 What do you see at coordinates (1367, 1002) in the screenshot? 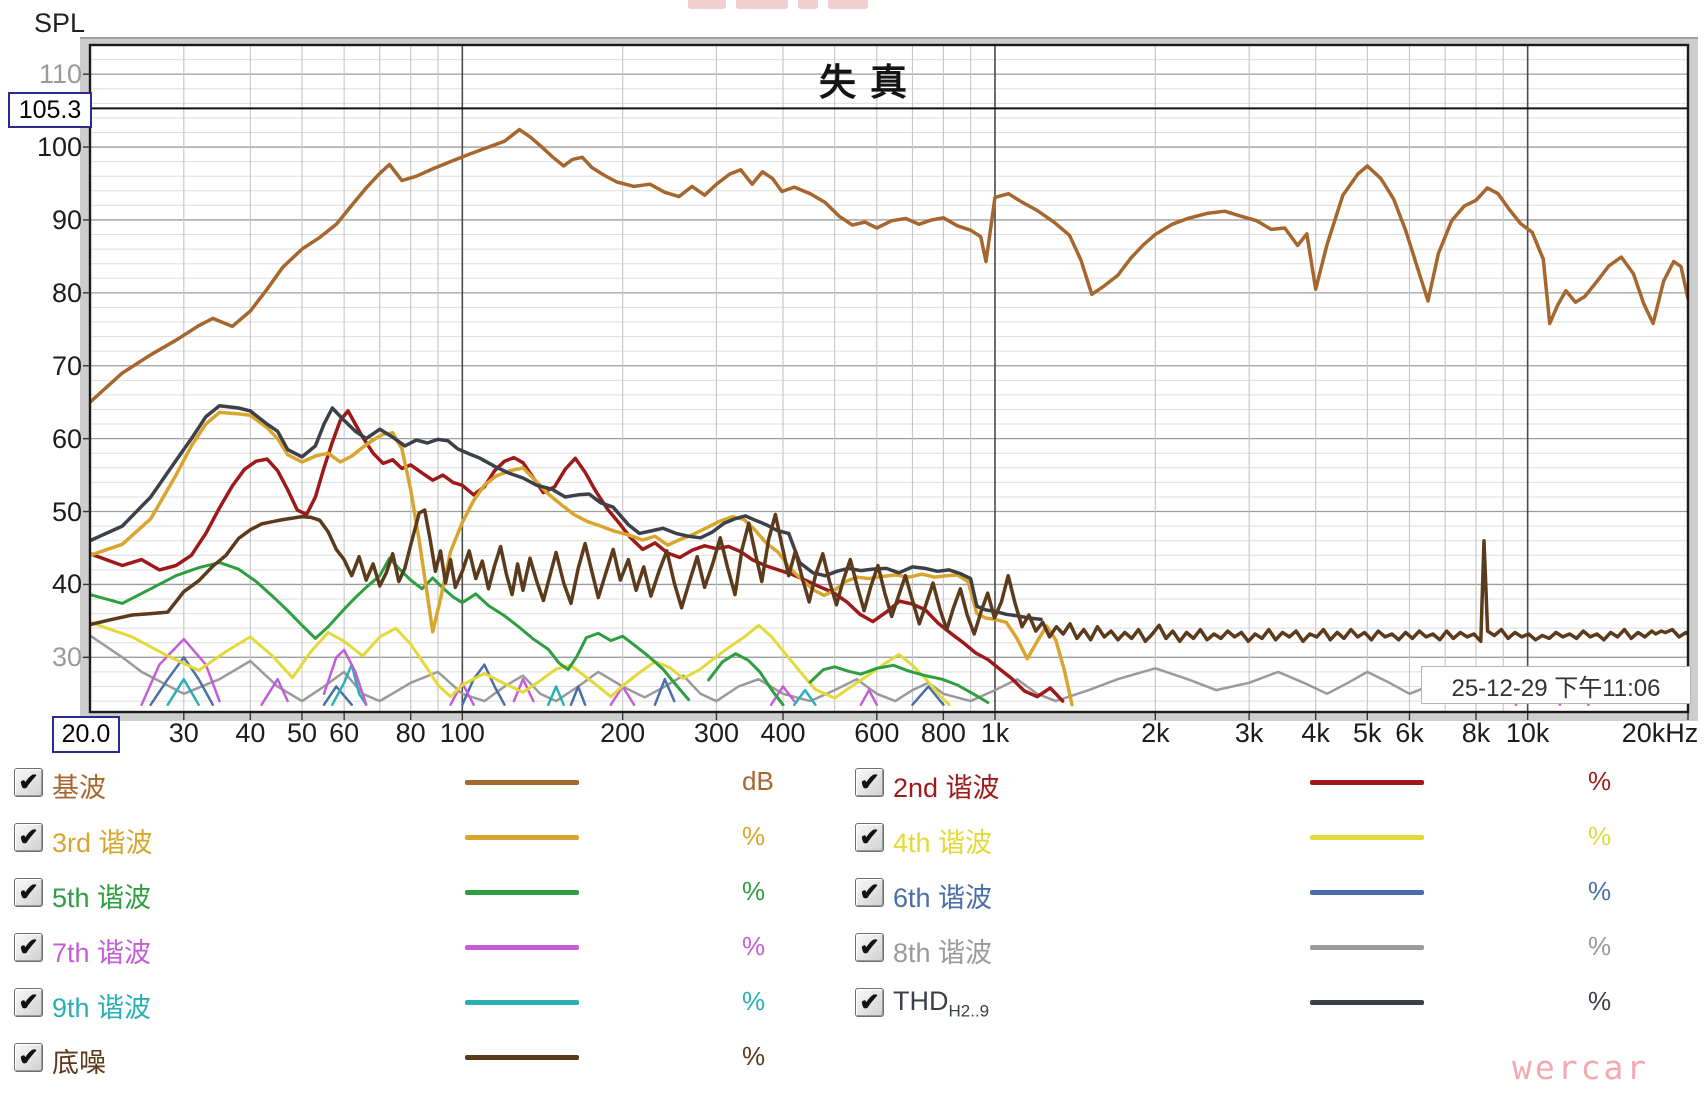
I see `legend-line-swatch-thd` at bounding box center [1367, 1002].